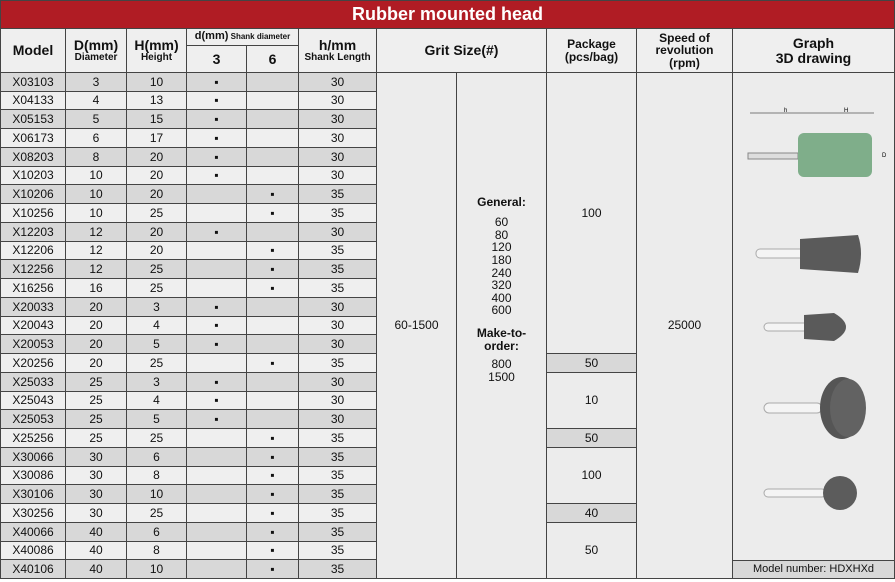  Describe the element at coordinates (817, 142) in the screenshot. I see `dimension-drawing: h H D` at that location.